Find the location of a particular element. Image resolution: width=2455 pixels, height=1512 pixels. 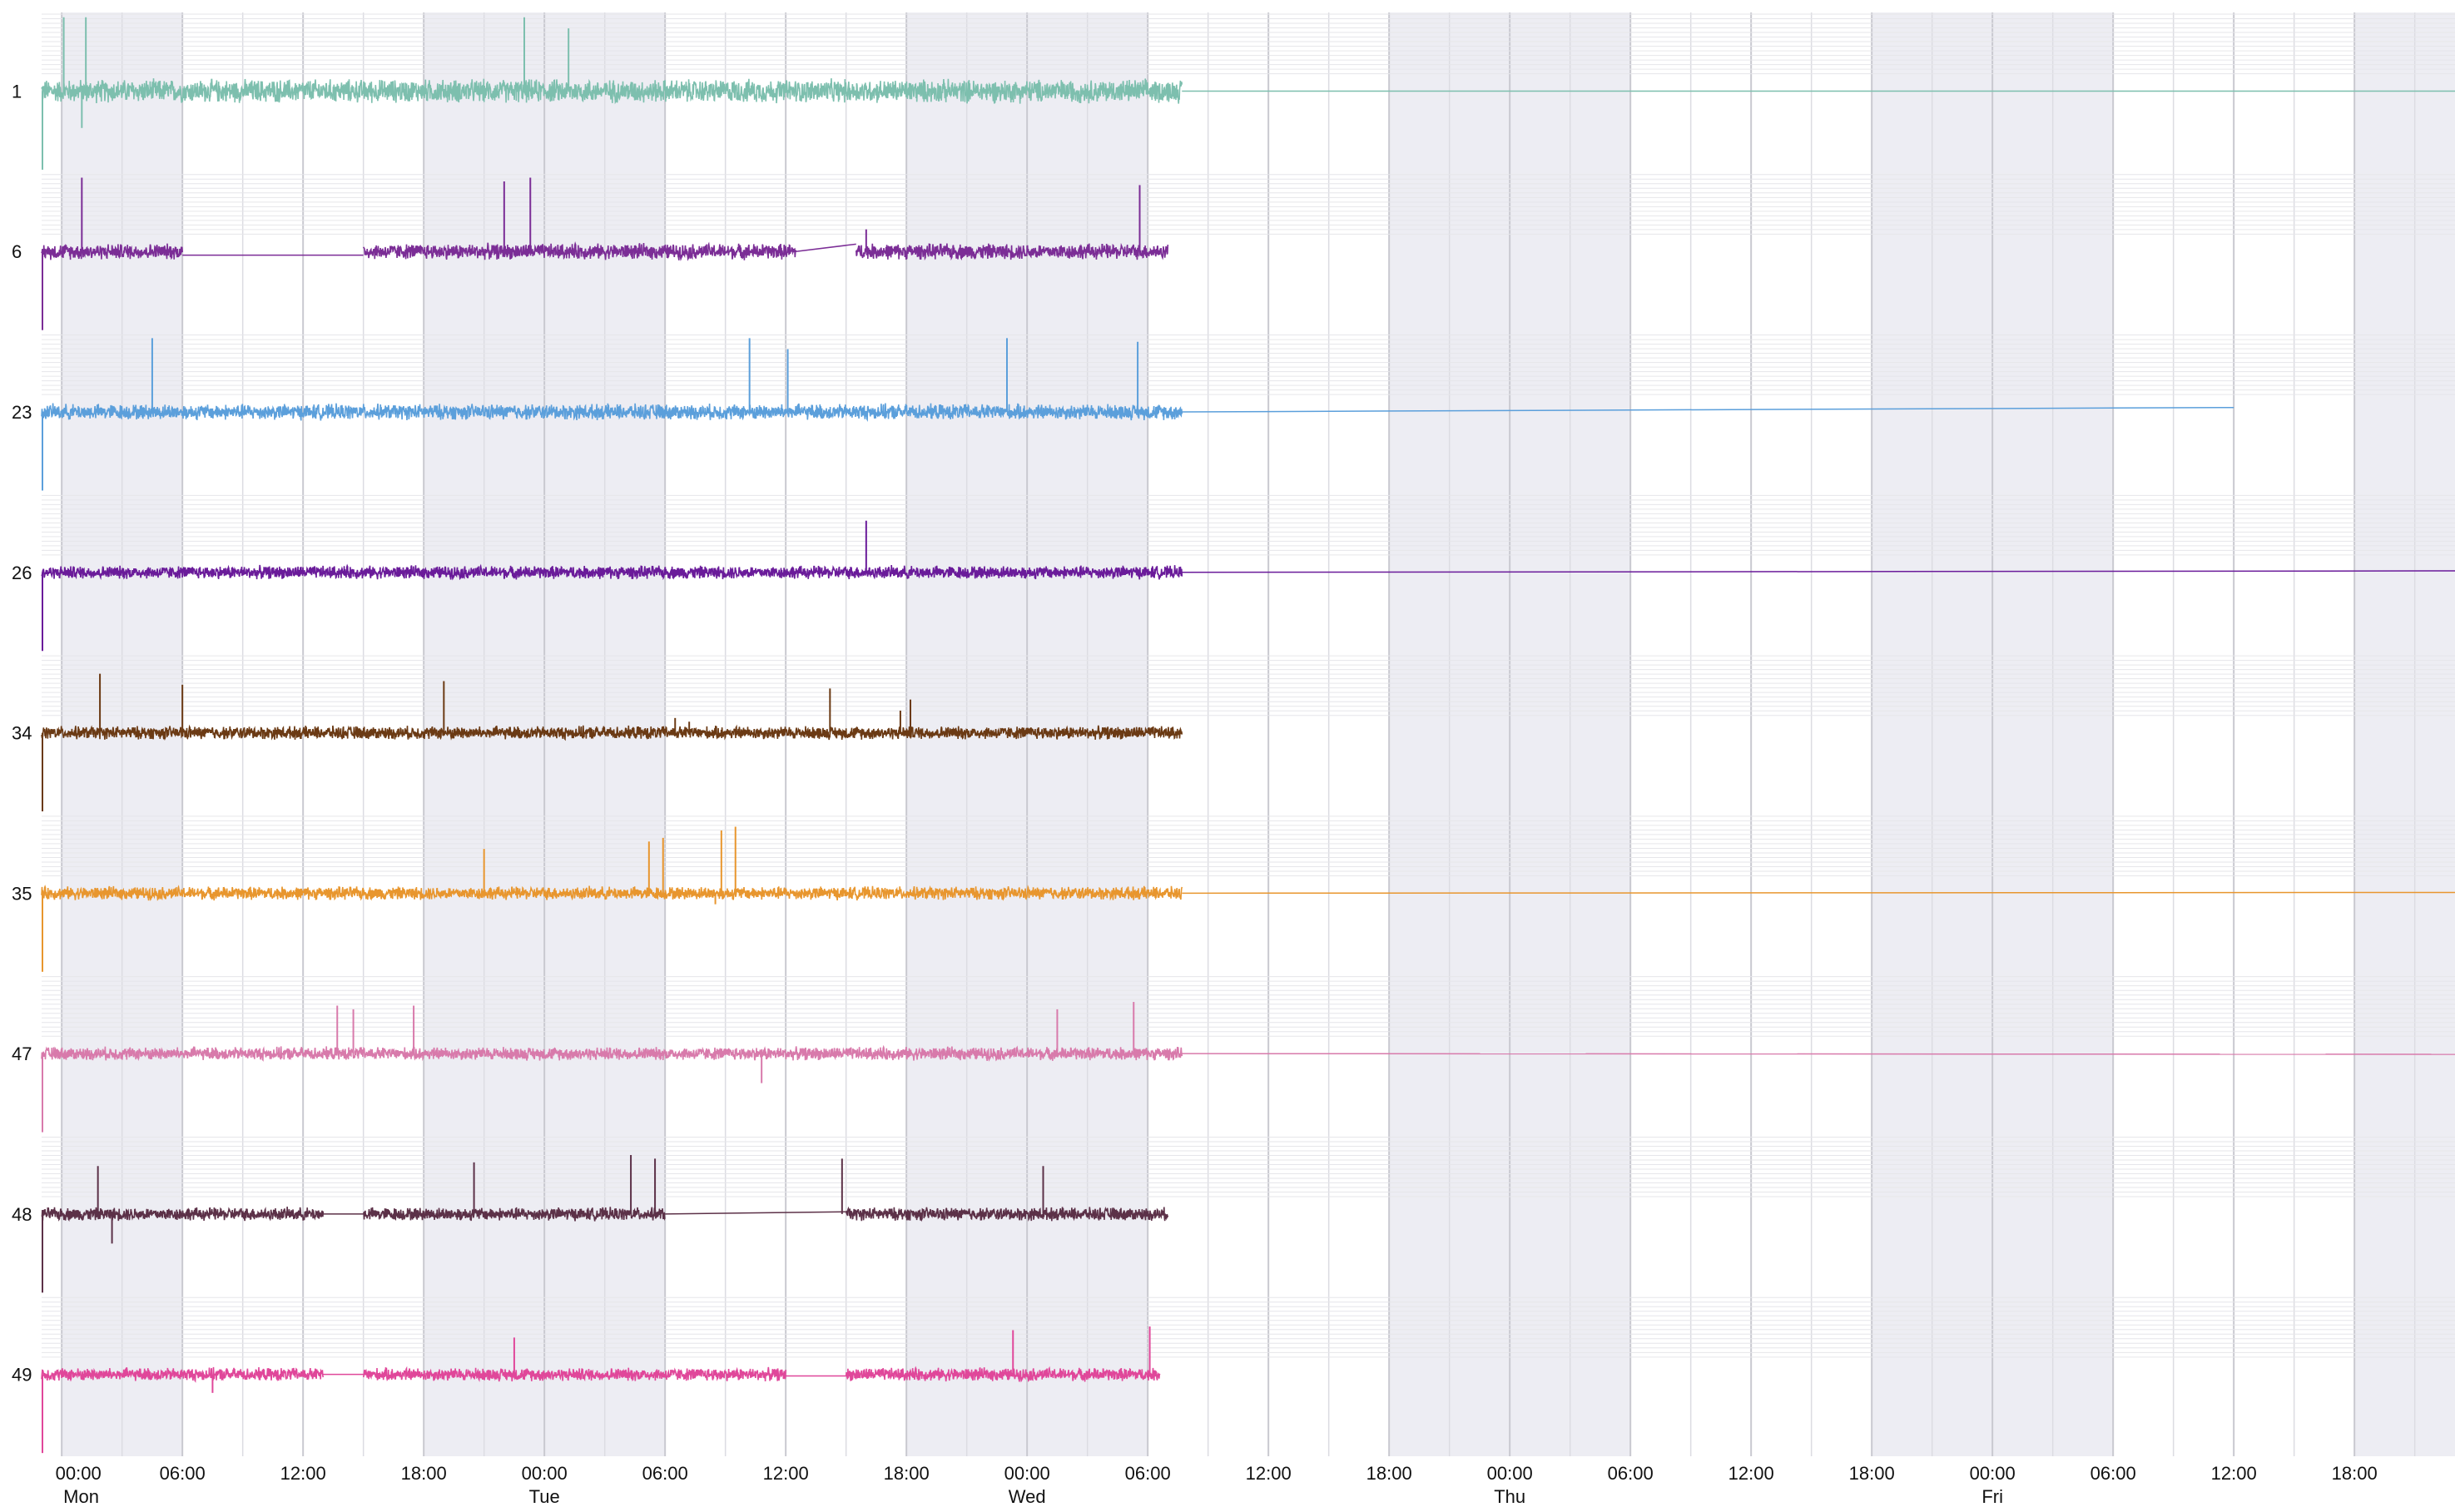

day-label: Thu is located at coordinates (1509, 1496).